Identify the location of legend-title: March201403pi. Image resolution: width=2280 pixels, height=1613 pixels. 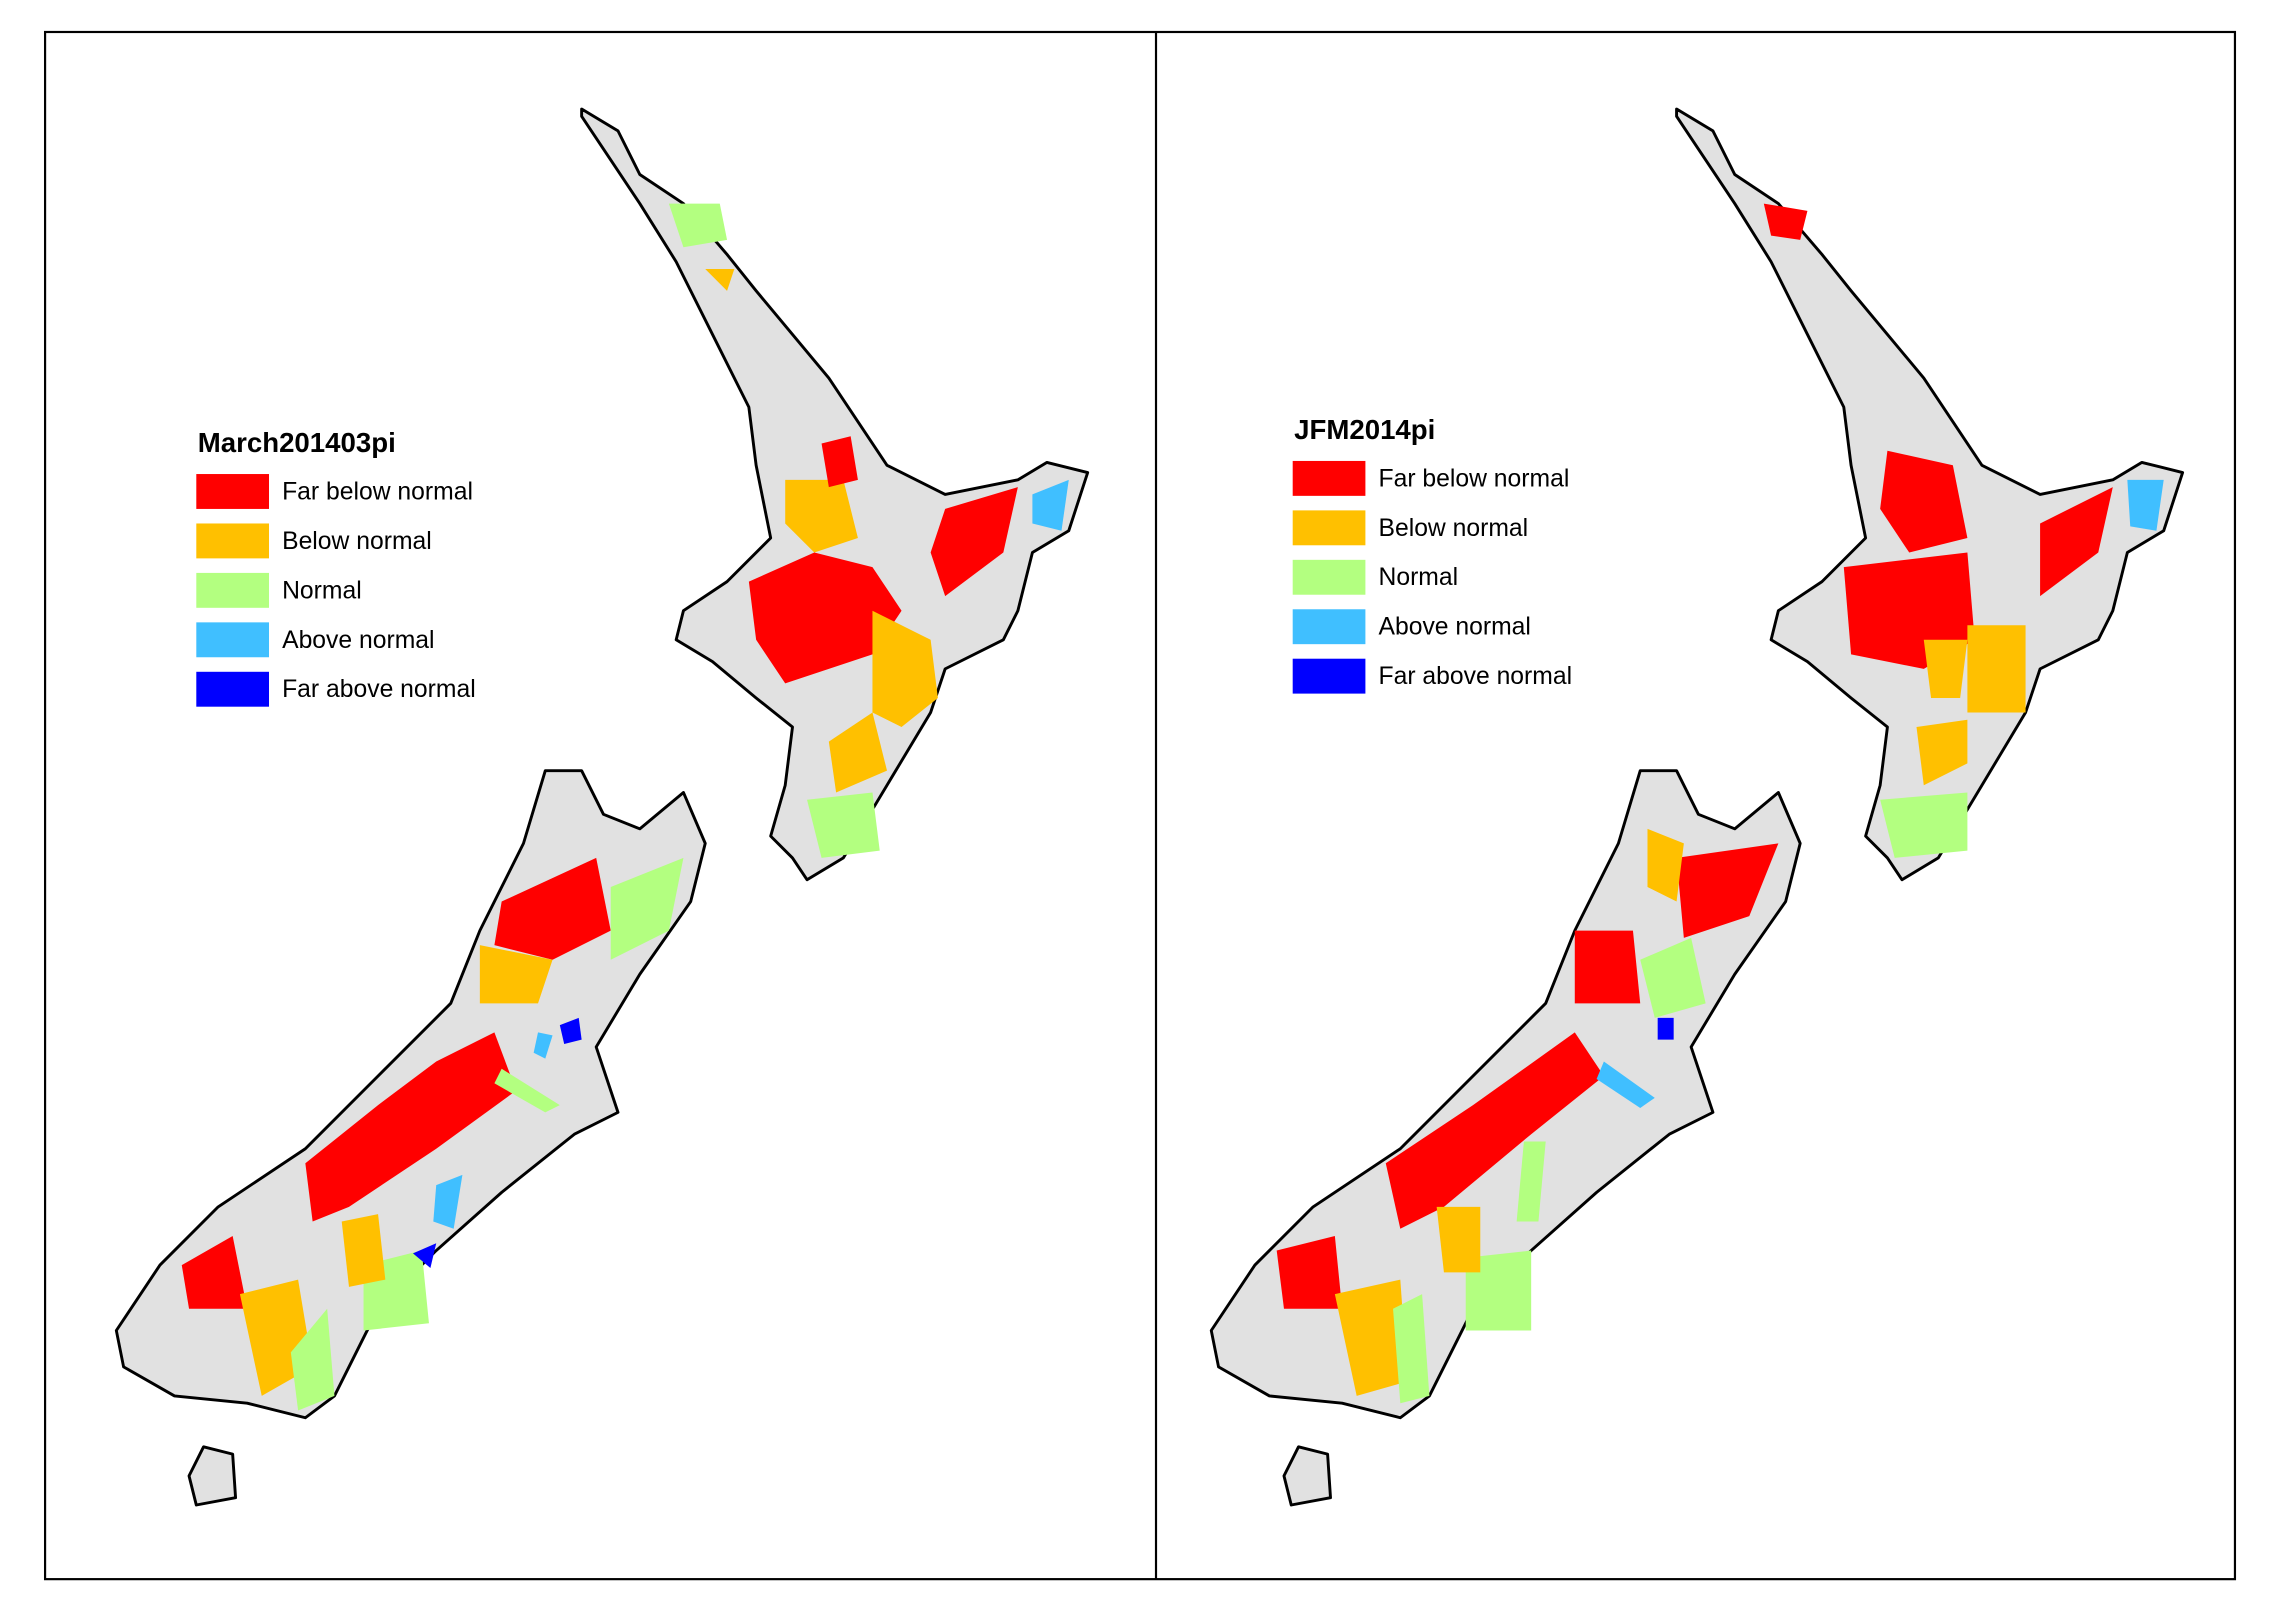
(297, 442).